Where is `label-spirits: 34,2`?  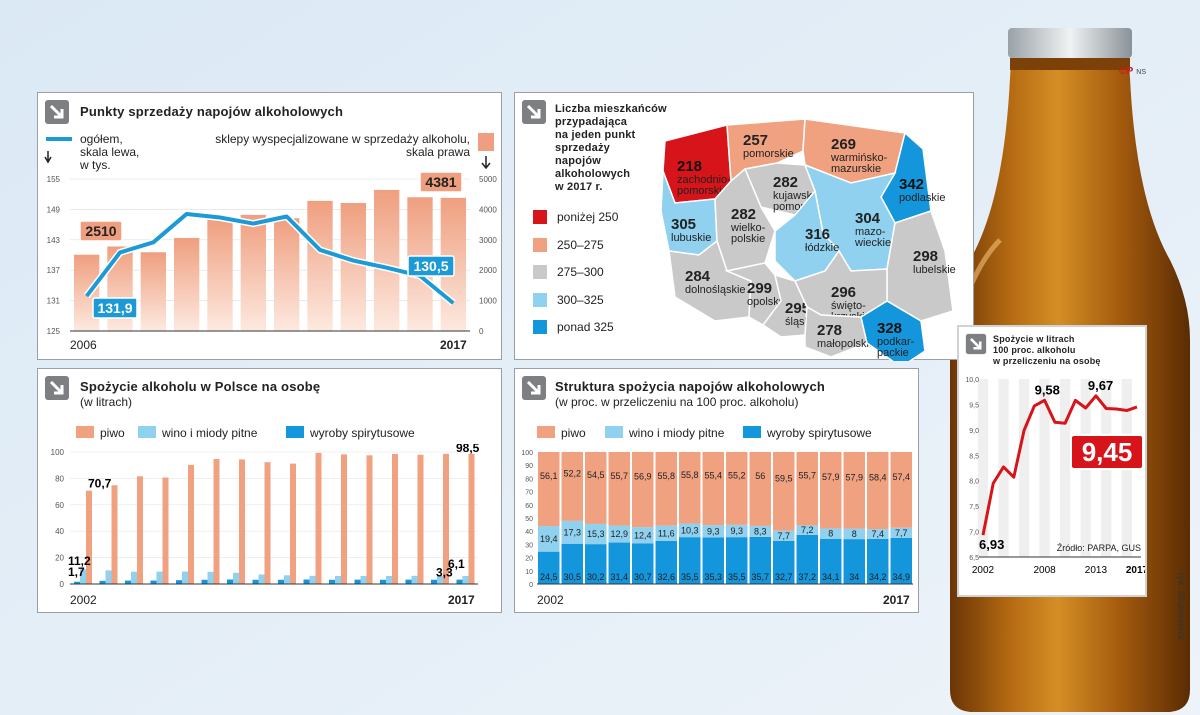 label-spirits: 34,2 is located at coordinates (878, 577).